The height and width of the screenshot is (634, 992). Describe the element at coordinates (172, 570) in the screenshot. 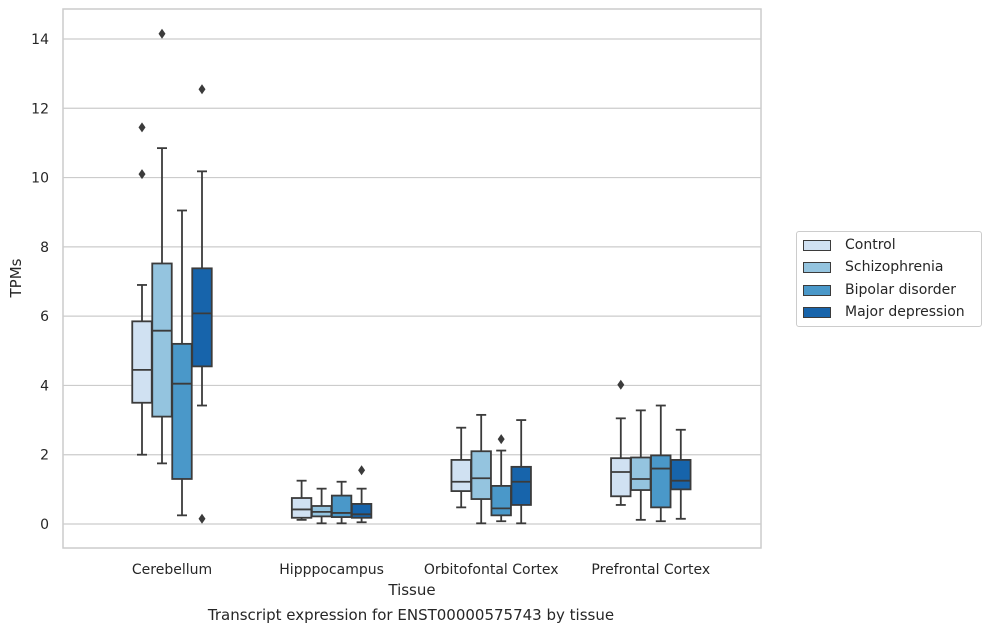

I see `x-tick-label: Cerebellum` at that location.